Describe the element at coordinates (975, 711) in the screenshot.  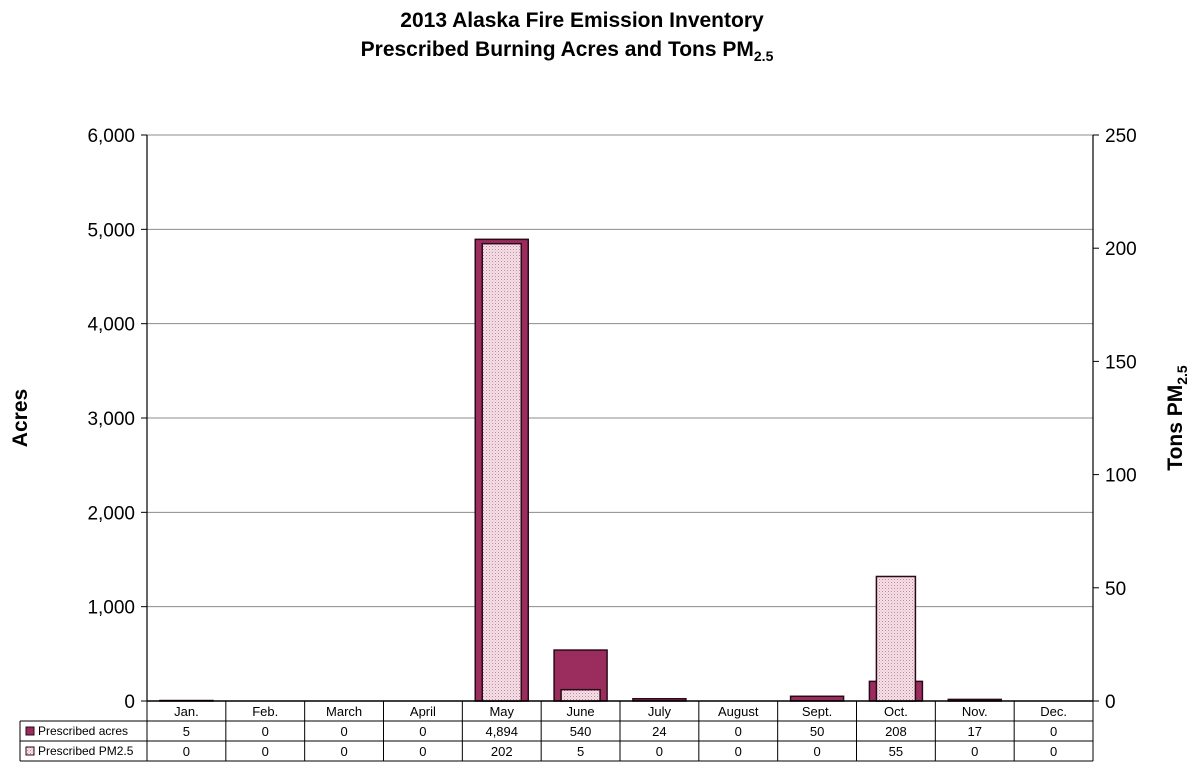
I see `x-tick-label: Nov.` at that location.